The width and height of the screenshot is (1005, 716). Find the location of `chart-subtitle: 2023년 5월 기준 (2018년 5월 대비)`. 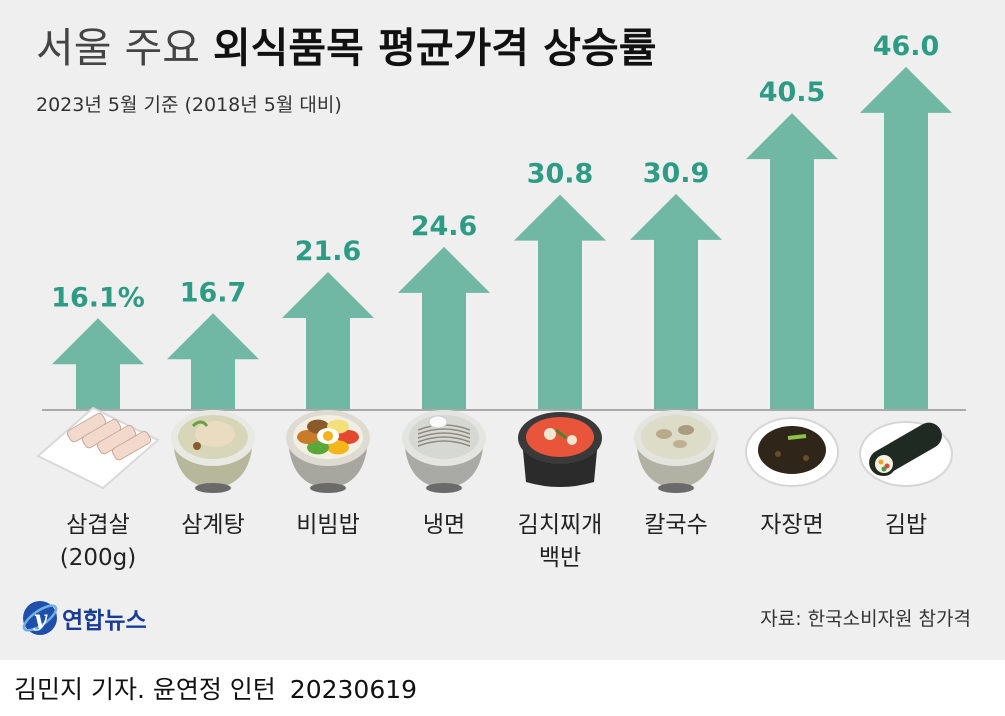

chart-subtitle: 2023년 5월 기준 (2018년 5월 대비) is located at coordinates (189, 105).